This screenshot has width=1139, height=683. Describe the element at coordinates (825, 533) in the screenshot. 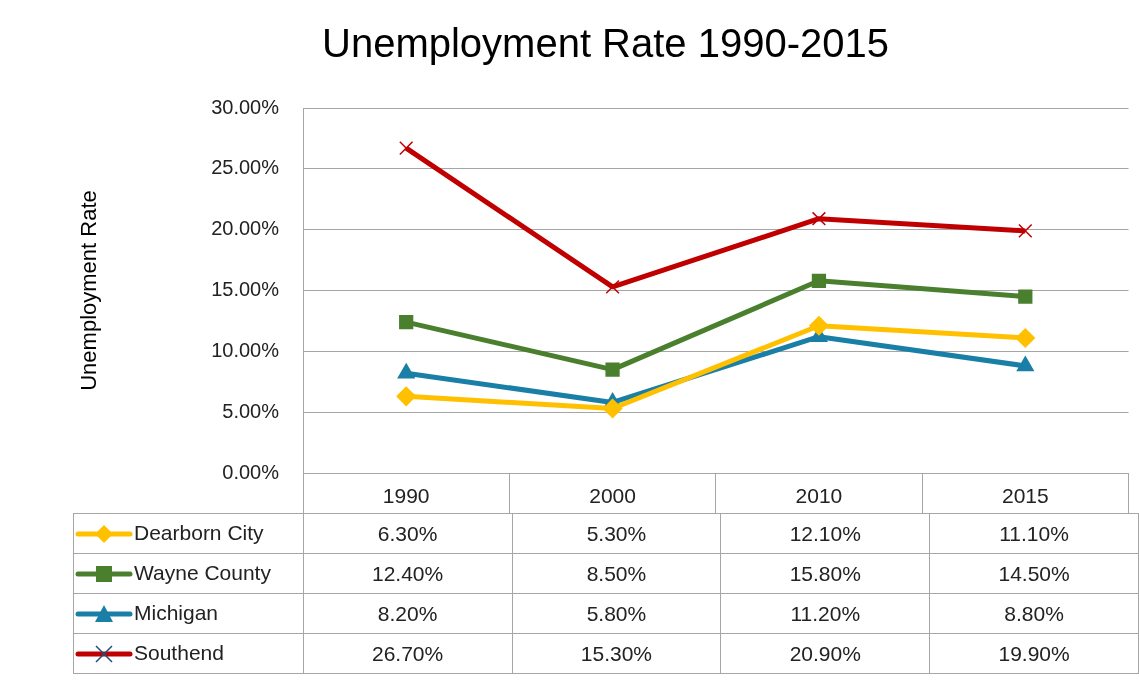

I see `data-label: 12.10%` at that location.